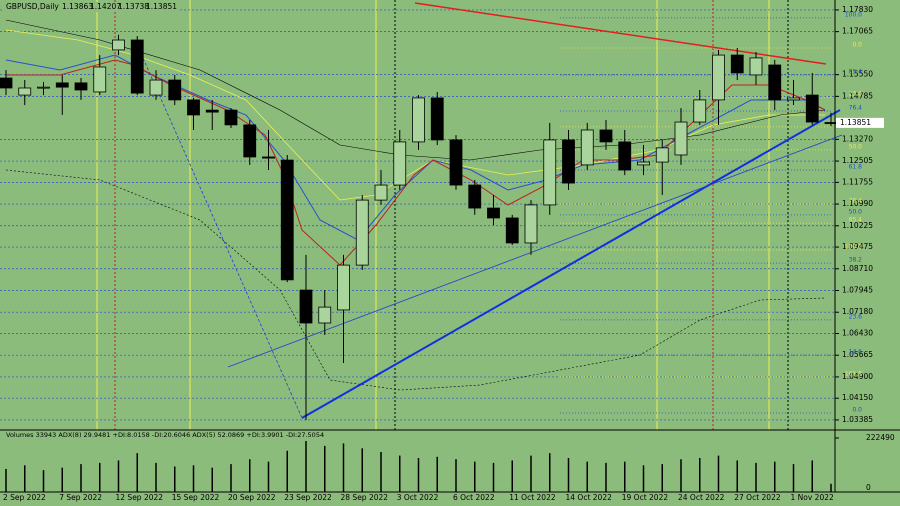  I want to click on y-tick-label: 1.15550, so click(857, 74).